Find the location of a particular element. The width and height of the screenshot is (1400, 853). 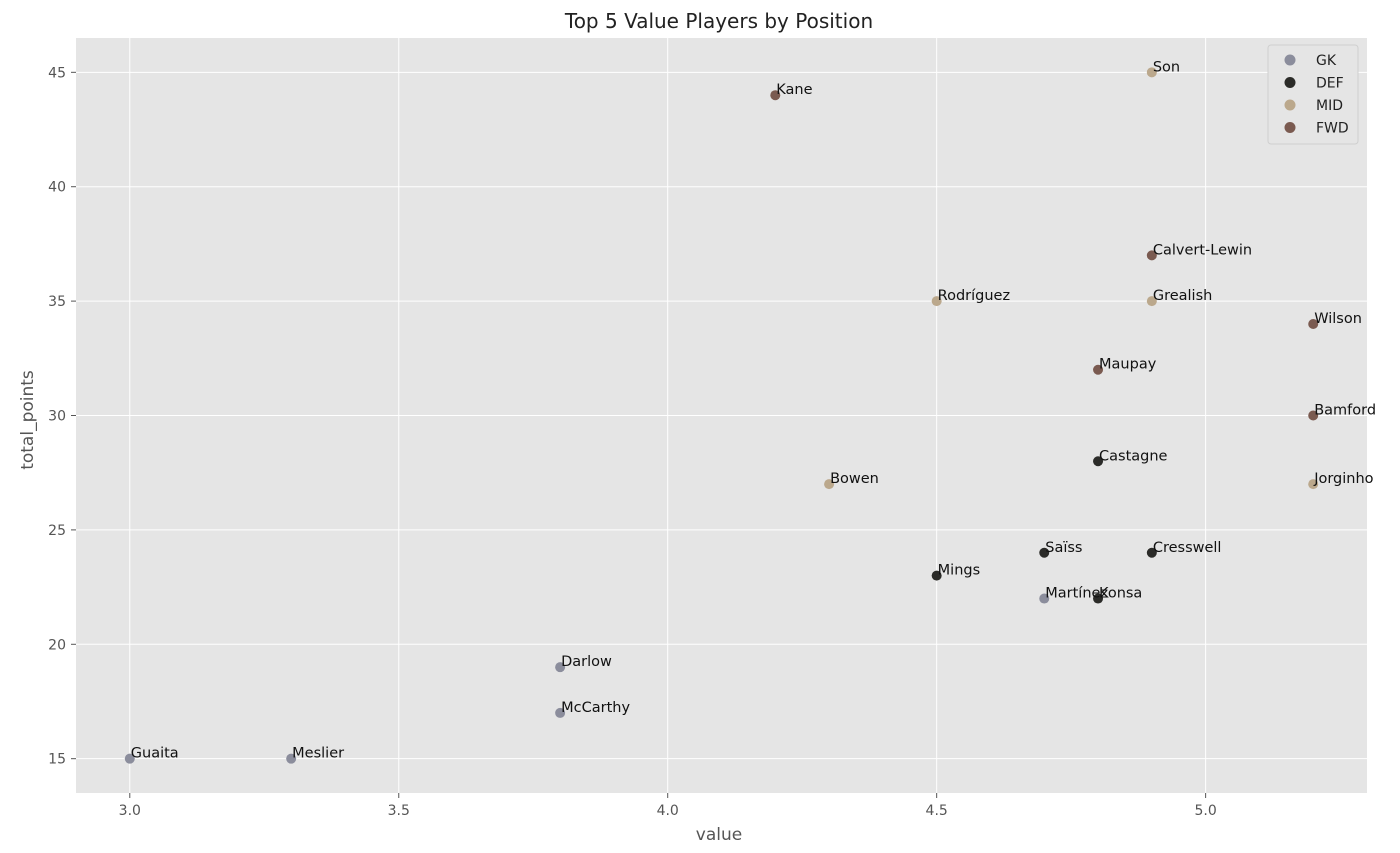

point-label: Castagne is located at coordinates (1133, 456).